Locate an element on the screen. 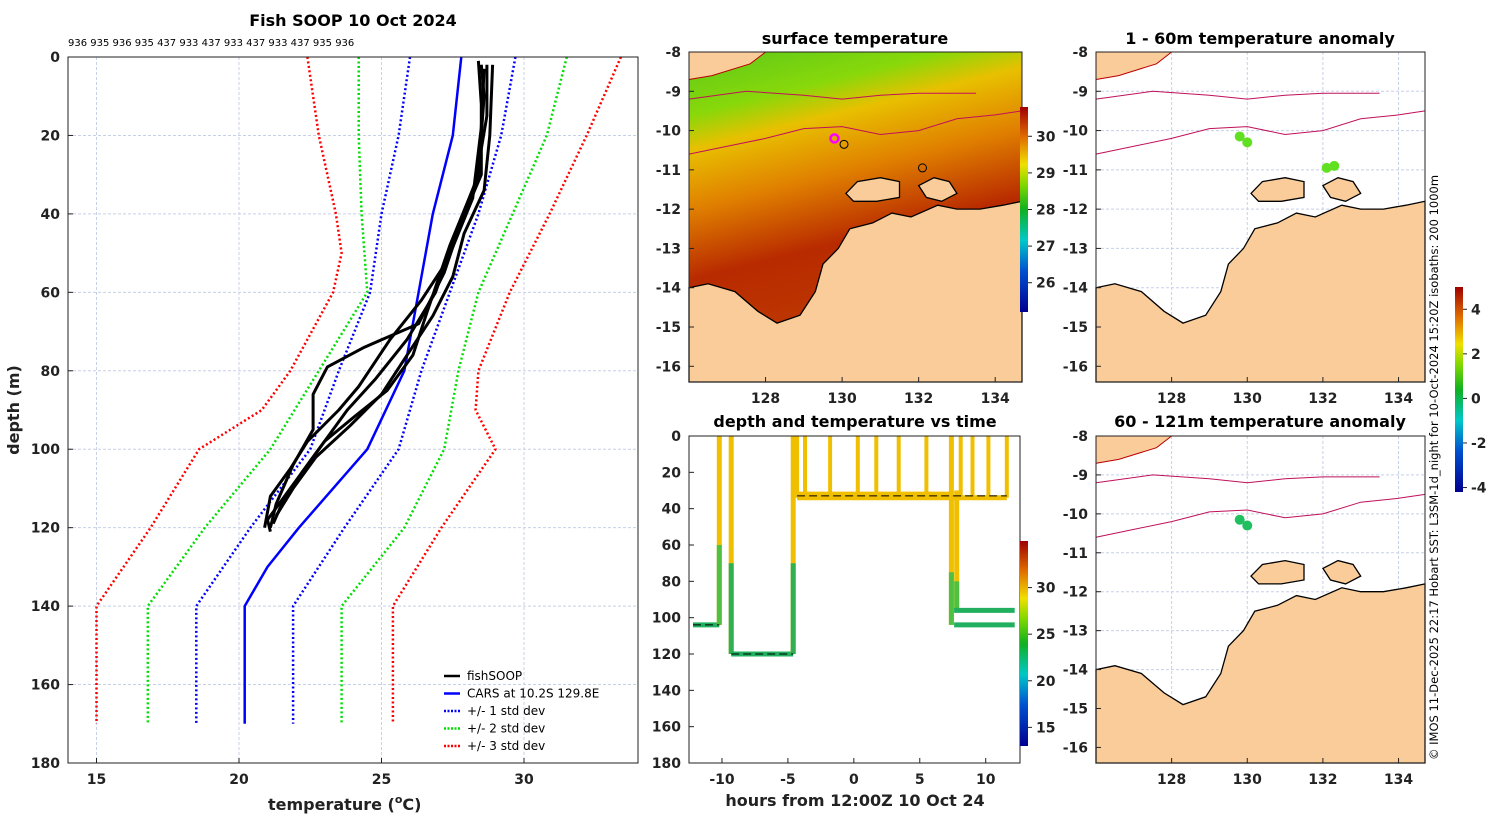 Image resolution: width=1500 pixels, height=824 pixels. land is located at coordinates (1260, 673).